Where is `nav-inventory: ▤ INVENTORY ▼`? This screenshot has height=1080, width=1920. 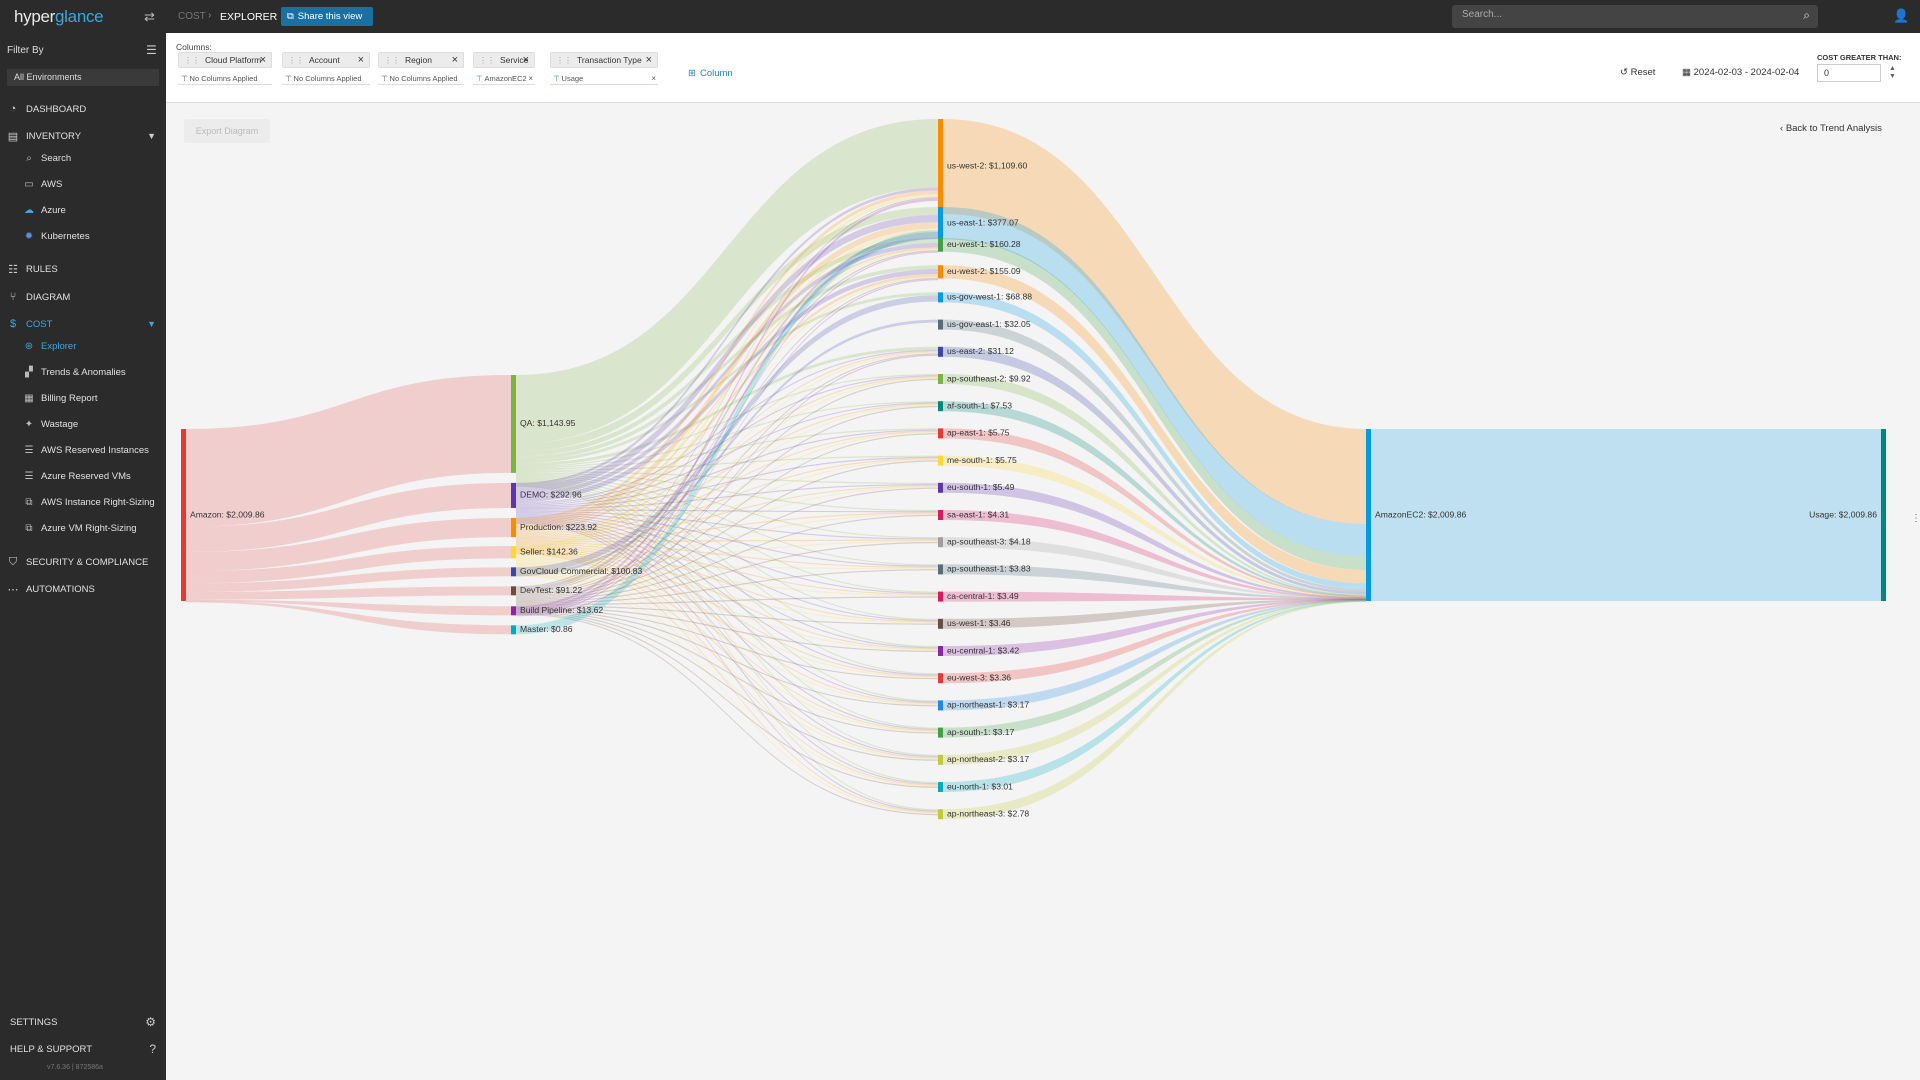
nav-inventory: ▤ INVENTORY ▼ is located at coordinates (83, 136).